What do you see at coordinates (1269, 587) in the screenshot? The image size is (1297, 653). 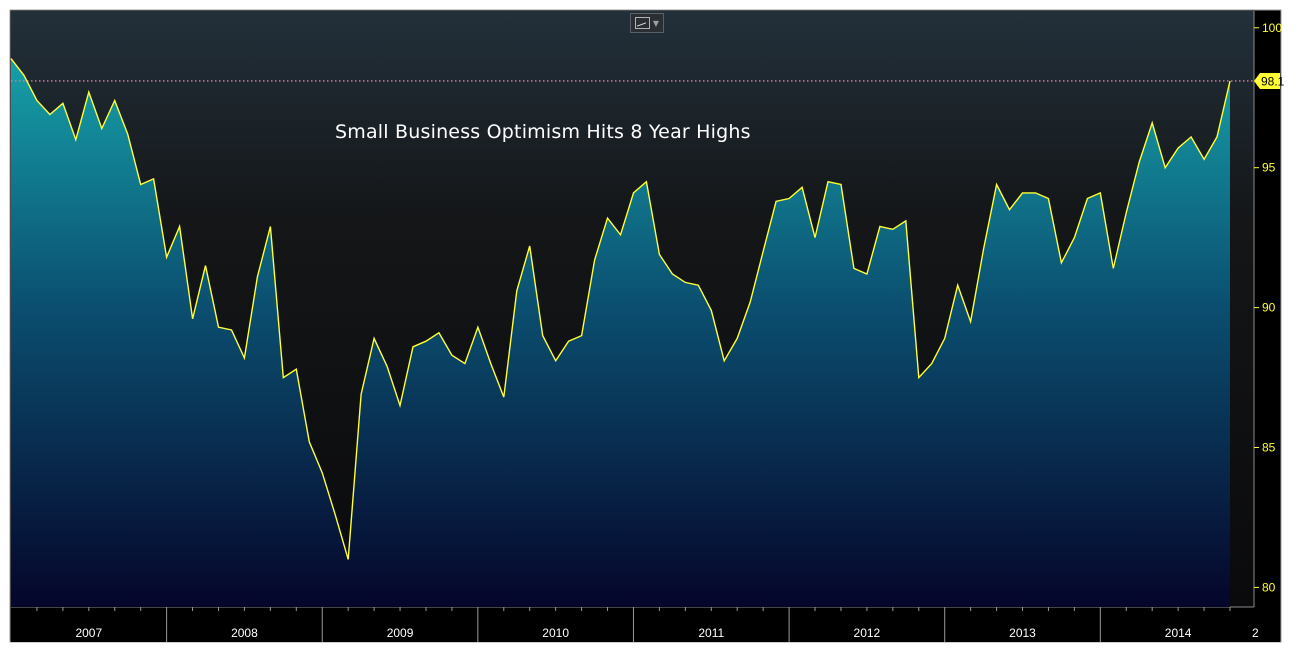 I see `y-tick-label: 80` at bounding box center [1269, 587].